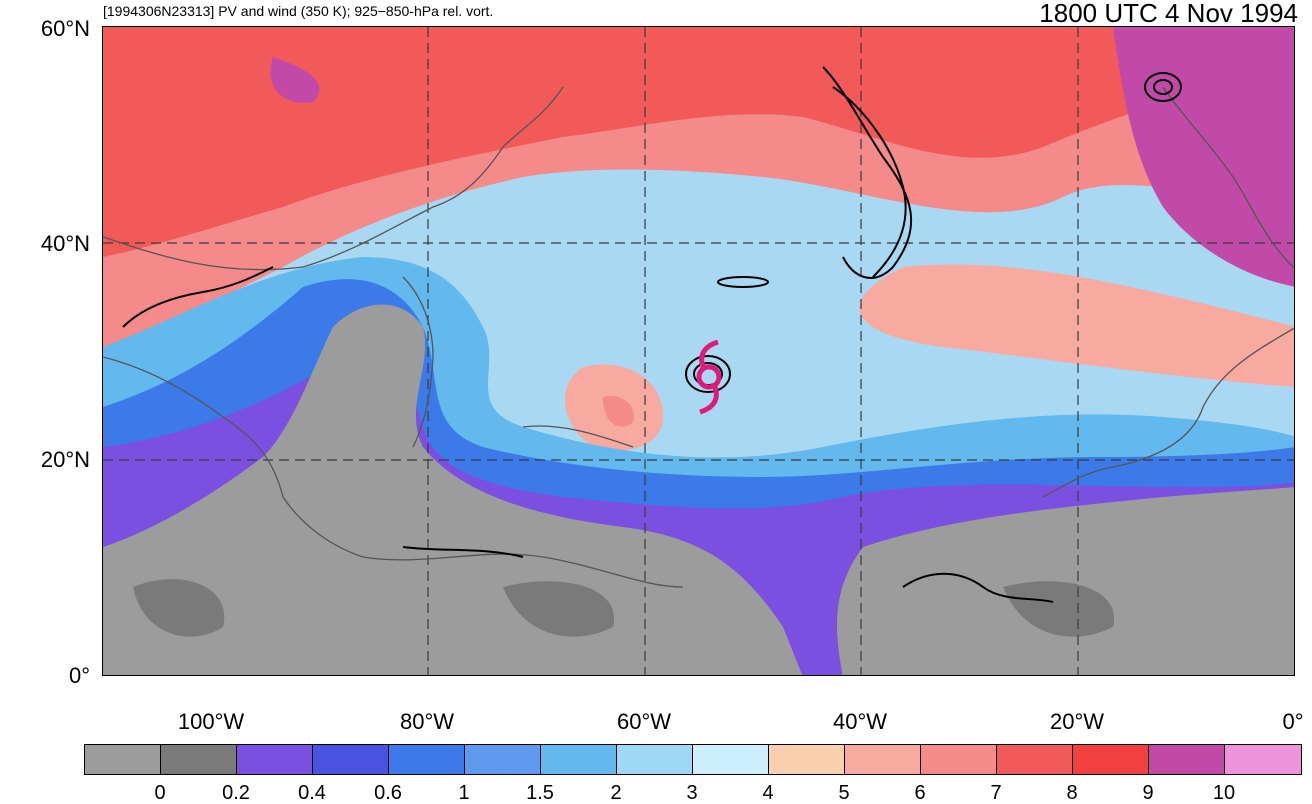  Describe the element at coordinates (624, 608) in the screenshot. I see `pv-zero-patches` at that location.